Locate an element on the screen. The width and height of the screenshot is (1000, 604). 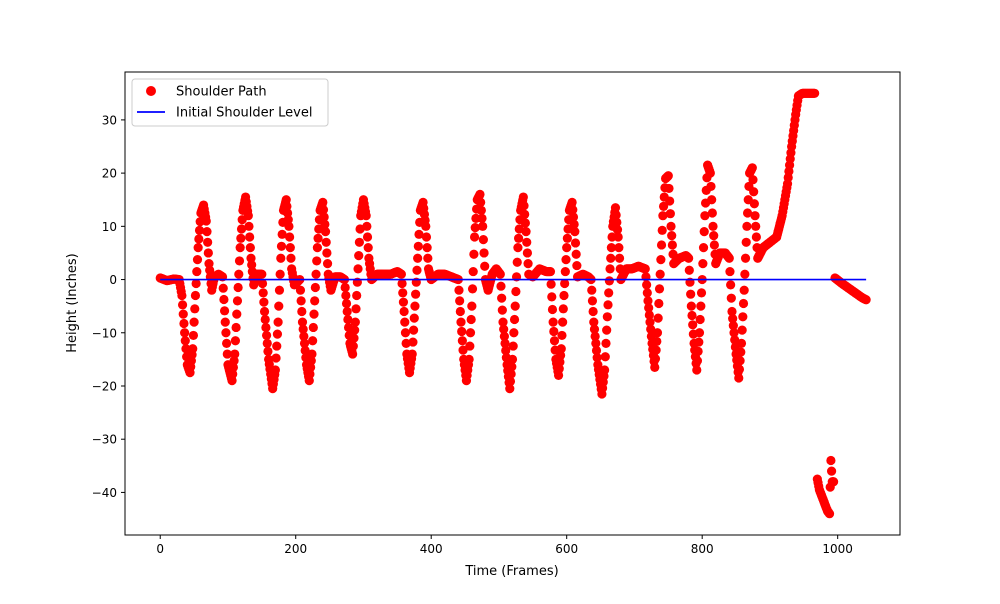
x-tick-label: 200 is located at coordinates (295, 549).